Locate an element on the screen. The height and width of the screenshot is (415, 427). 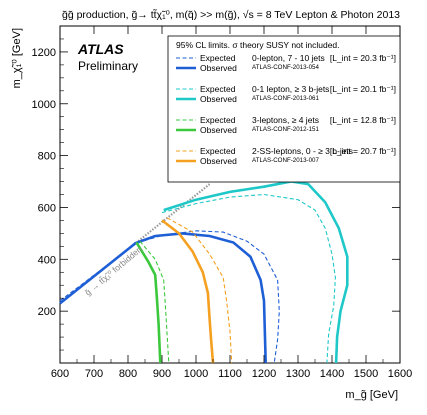
legend-lumi-label: [L_int = 20.7 fb⁻¹] is located at coordinates (363, 151).